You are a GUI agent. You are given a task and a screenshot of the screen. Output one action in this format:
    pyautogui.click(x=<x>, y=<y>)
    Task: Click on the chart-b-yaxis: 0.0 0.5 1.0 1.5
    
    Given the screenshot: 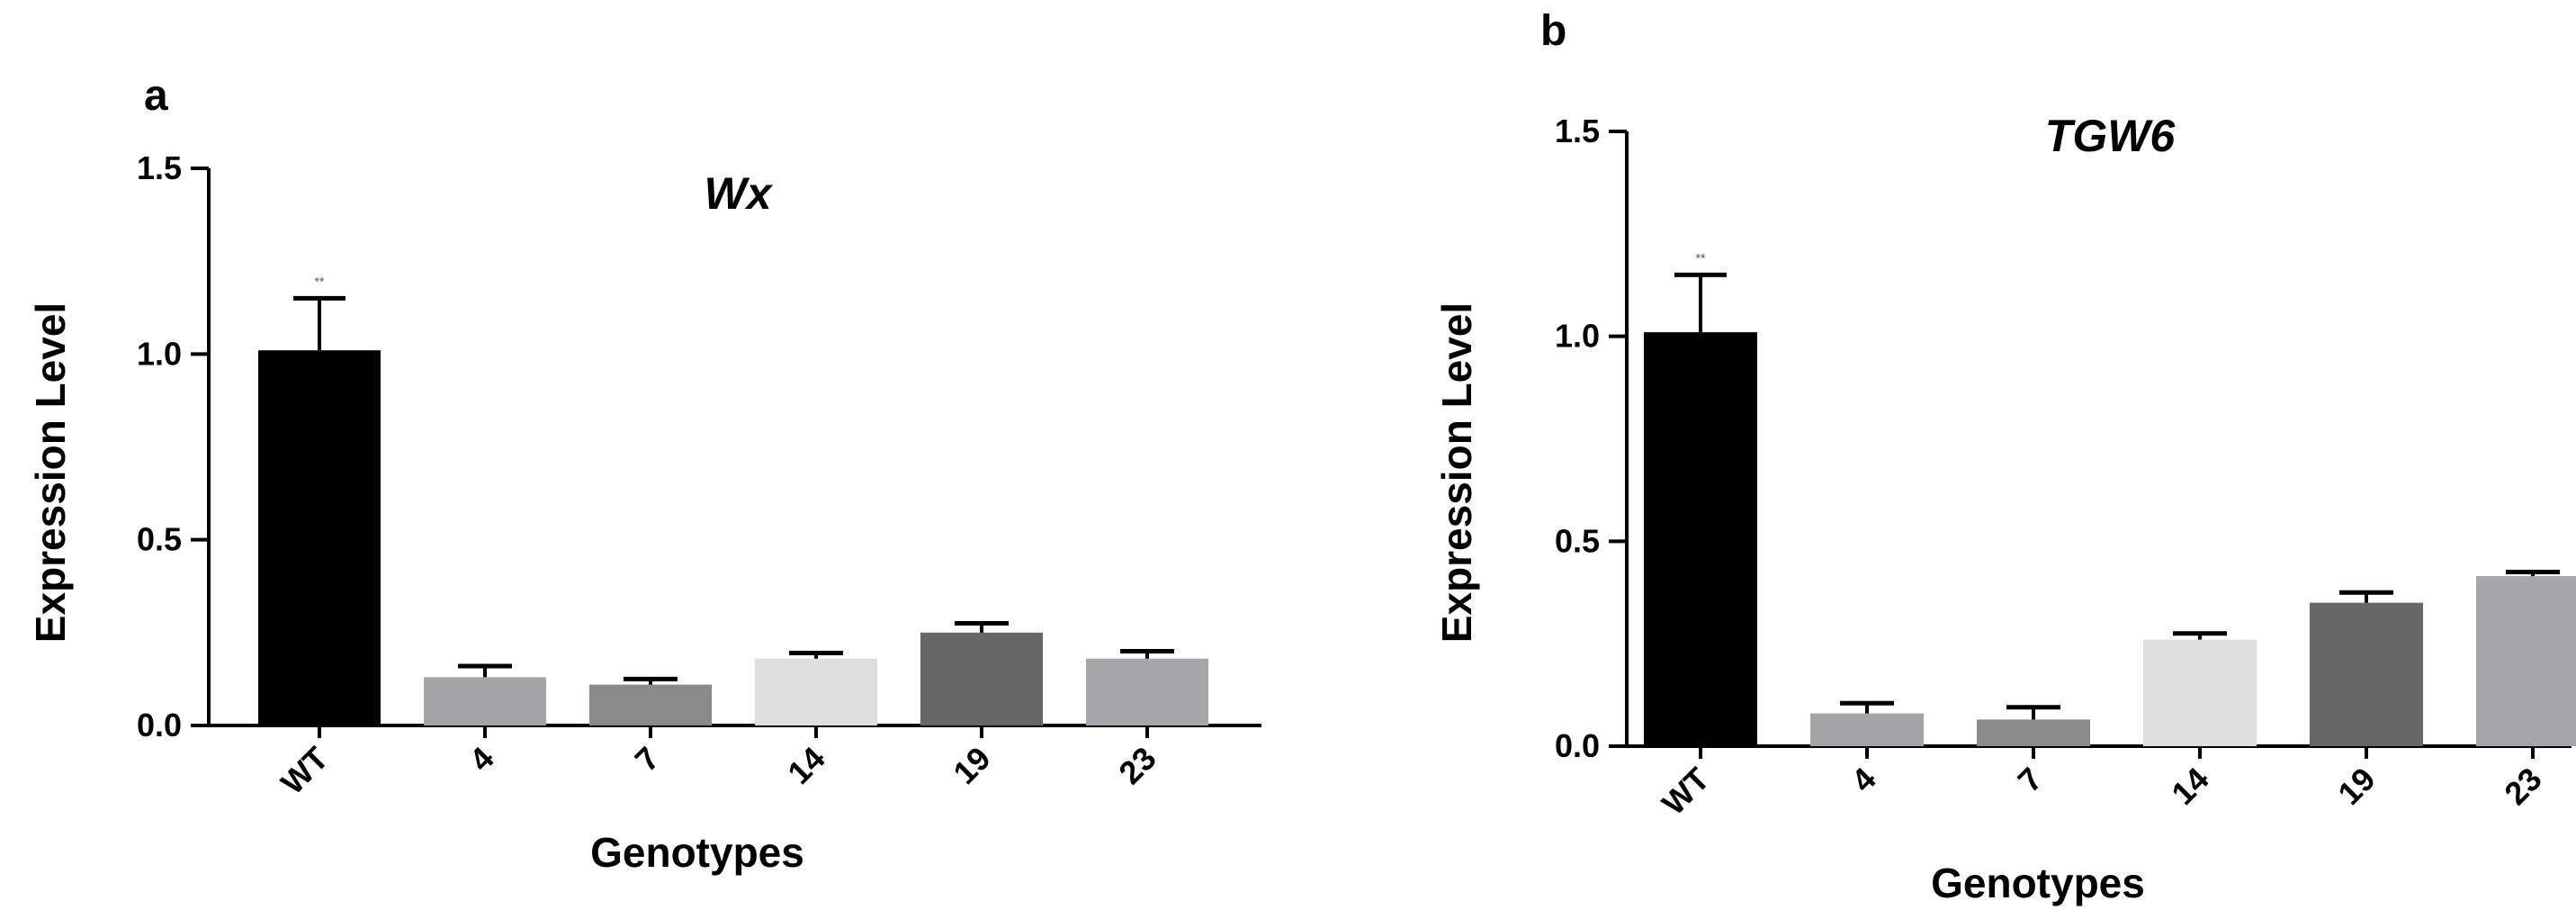 What is the action you would take?
    pyautogui.click(x=1592, y=439)
    